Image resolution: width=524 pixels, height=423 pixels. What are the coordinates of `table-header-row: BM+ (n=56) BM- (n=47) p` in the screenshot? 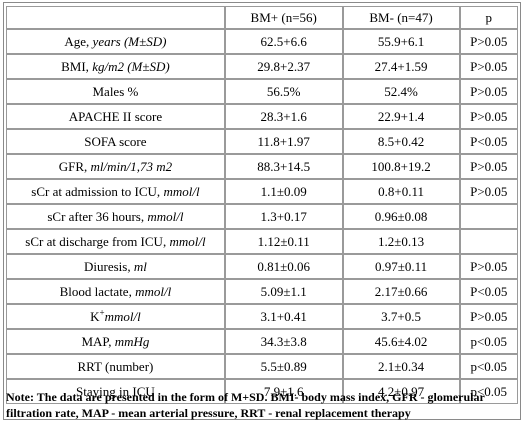 It's located at (262, 17).